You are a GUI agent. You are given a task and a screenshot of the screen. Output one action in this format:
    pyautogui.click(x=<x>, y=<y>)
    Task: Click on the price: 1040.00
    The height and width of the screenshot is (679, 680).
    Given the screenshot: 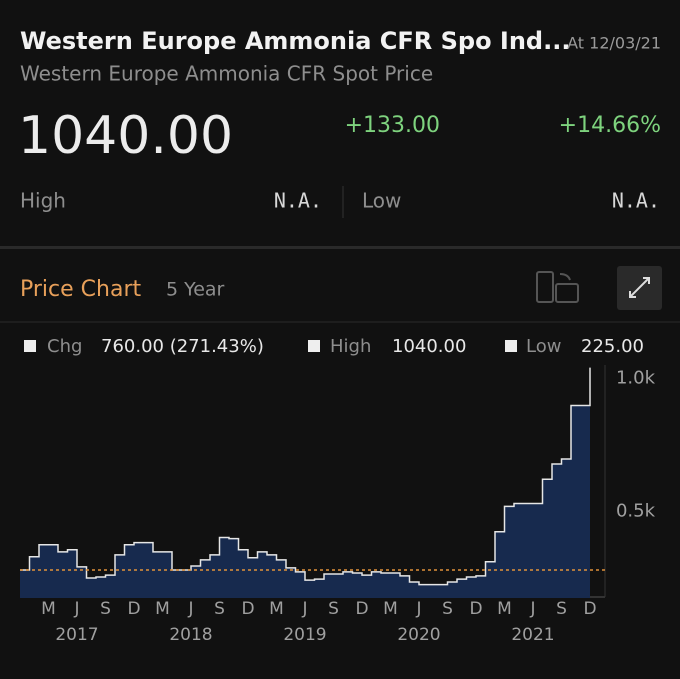 What is the action you would take?
    pyautogui.click(x=125, y=136)
    